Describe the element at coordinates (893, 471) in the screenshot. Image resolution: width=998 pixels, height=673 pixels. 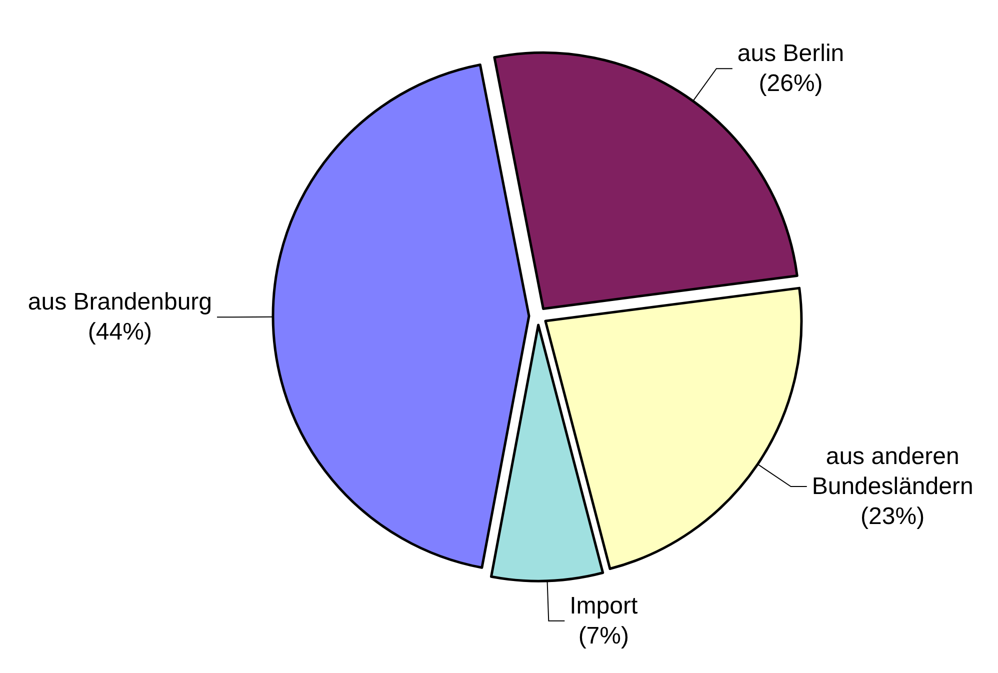
I see `slice-label: aus anderen Bundesländern` at that location.